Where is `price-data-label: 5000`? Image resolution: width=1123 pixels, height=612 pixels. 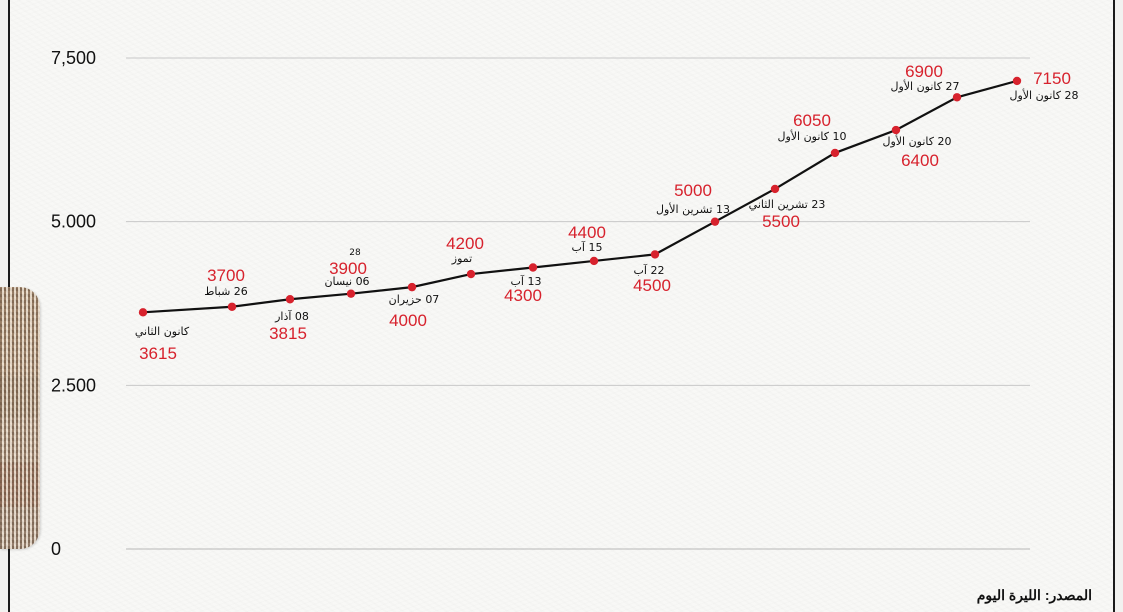 price-data-label: 5000 is located at coordinates (693, 190).